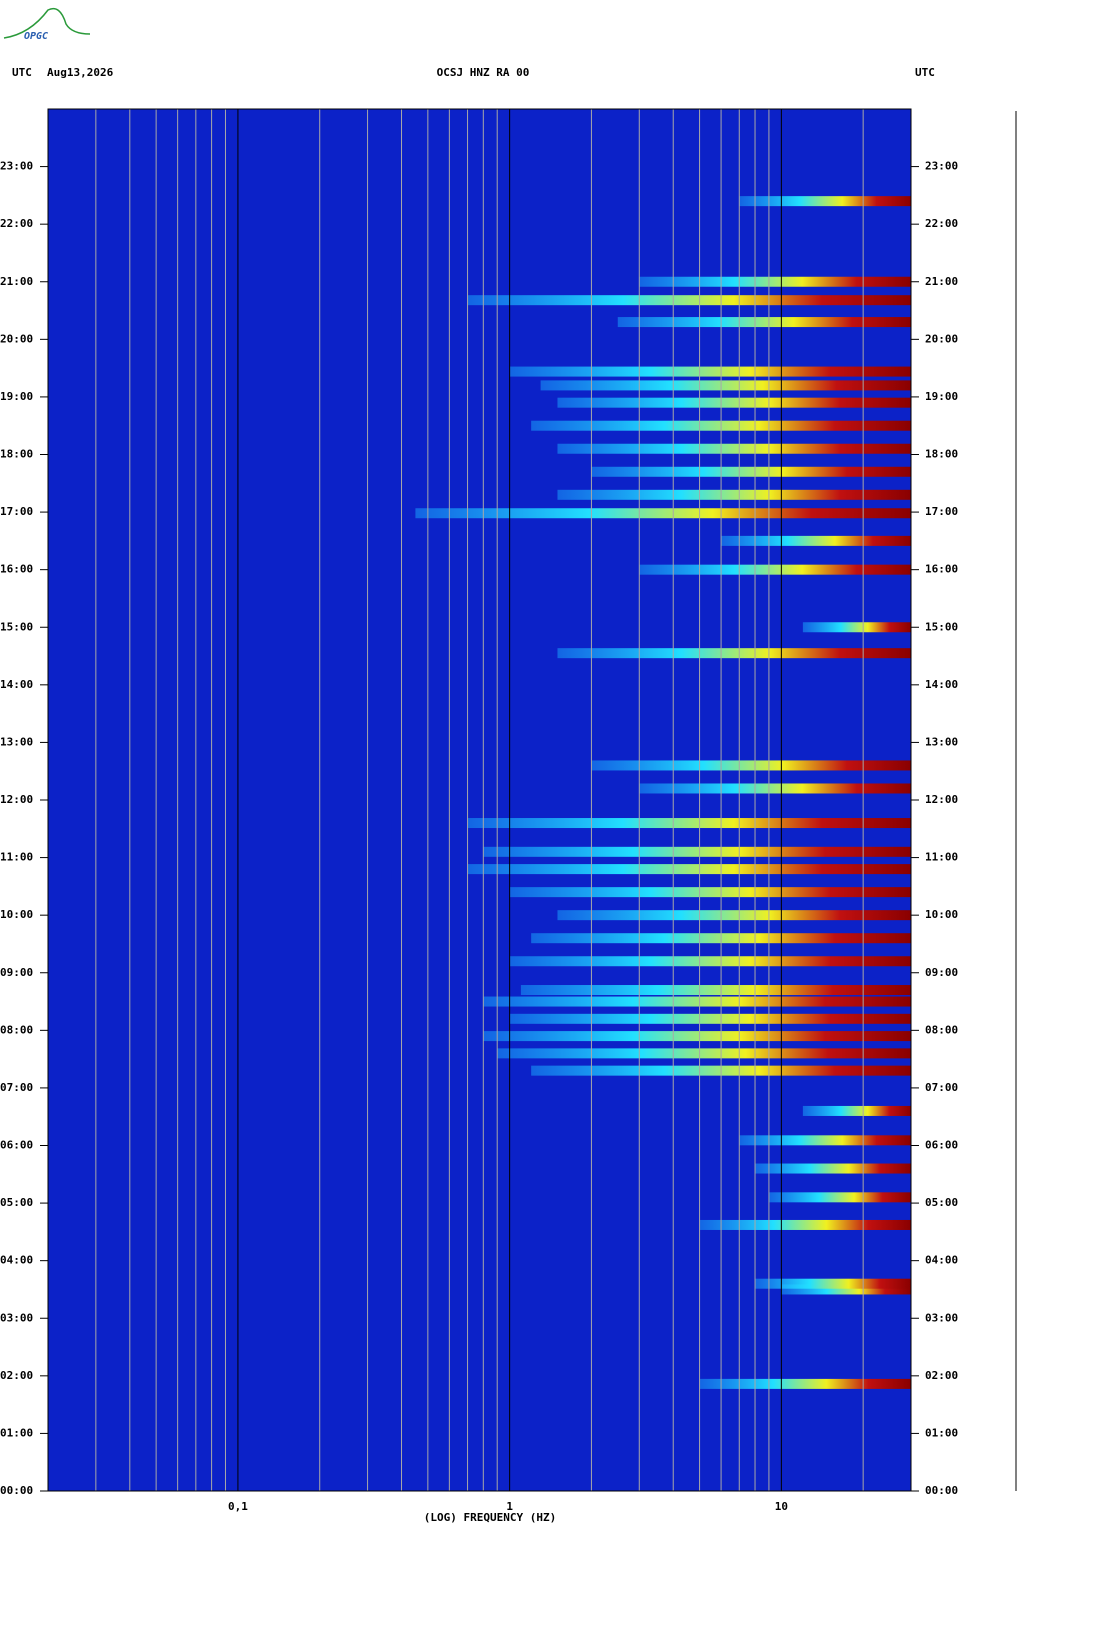 This screenshot has height=1638, width=1102. Describe the element at coordinates (490, 1517) in the screenshot. I see `x-axis-label: (LOG) FREQUENCY (HZ)` at that location.